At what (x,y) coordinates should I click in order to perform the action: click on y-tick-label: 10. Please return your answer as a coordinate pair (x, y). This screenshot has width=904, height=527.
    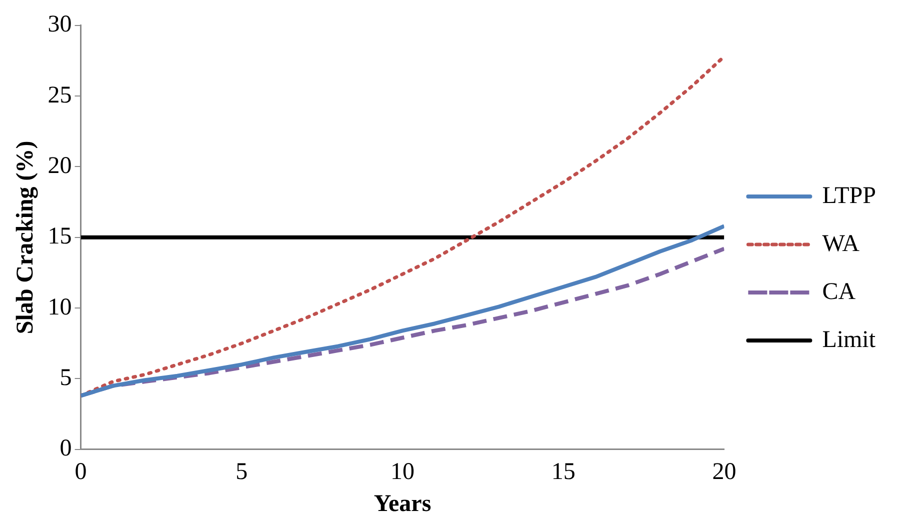
    Looking at the image, I should click on (60, 307).